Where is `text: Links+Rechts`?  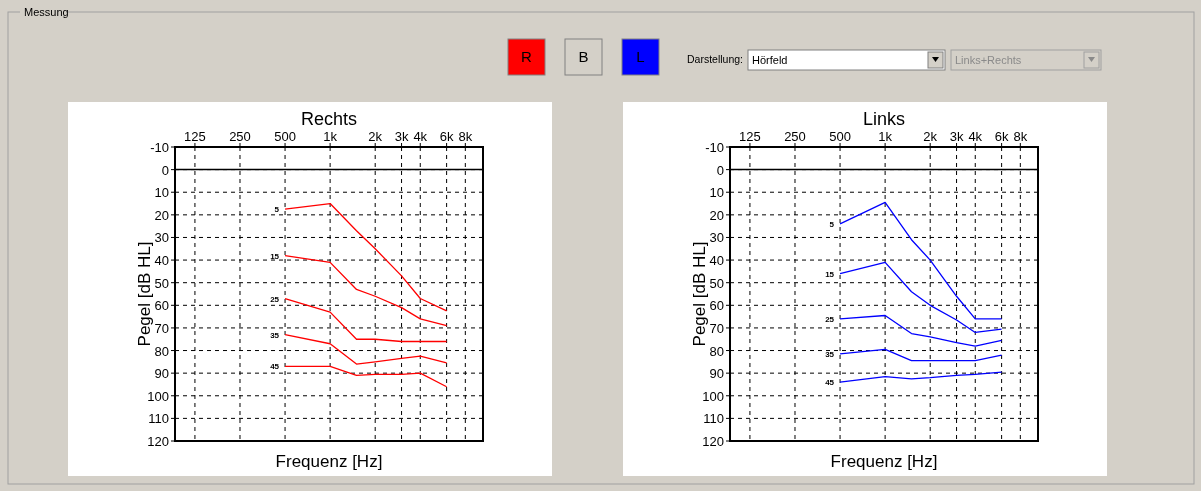
text: Links+Rechts is located at coordinates (988, 60).